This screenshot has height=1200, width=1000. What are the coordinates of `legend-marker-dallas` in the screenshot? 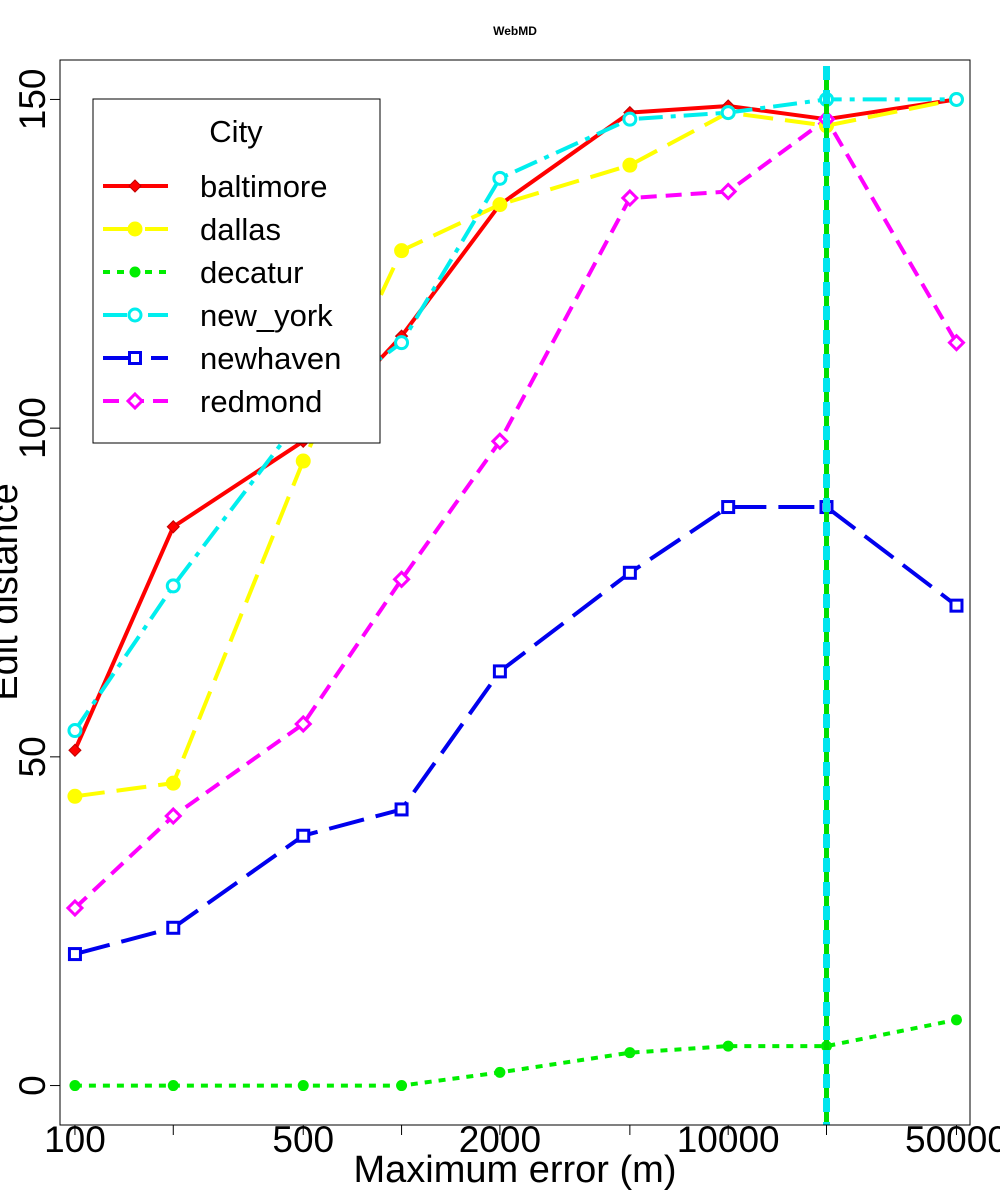 It's located at (135, 229).